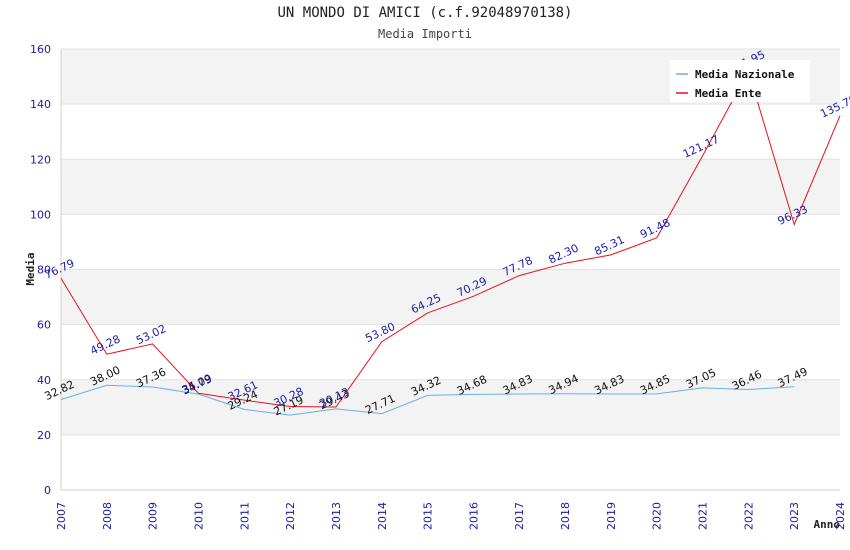  What do you see at coordinates (519, 516) in the screenshot?
I see `x-tick-label: 2017` at bounding box center [519, 516].